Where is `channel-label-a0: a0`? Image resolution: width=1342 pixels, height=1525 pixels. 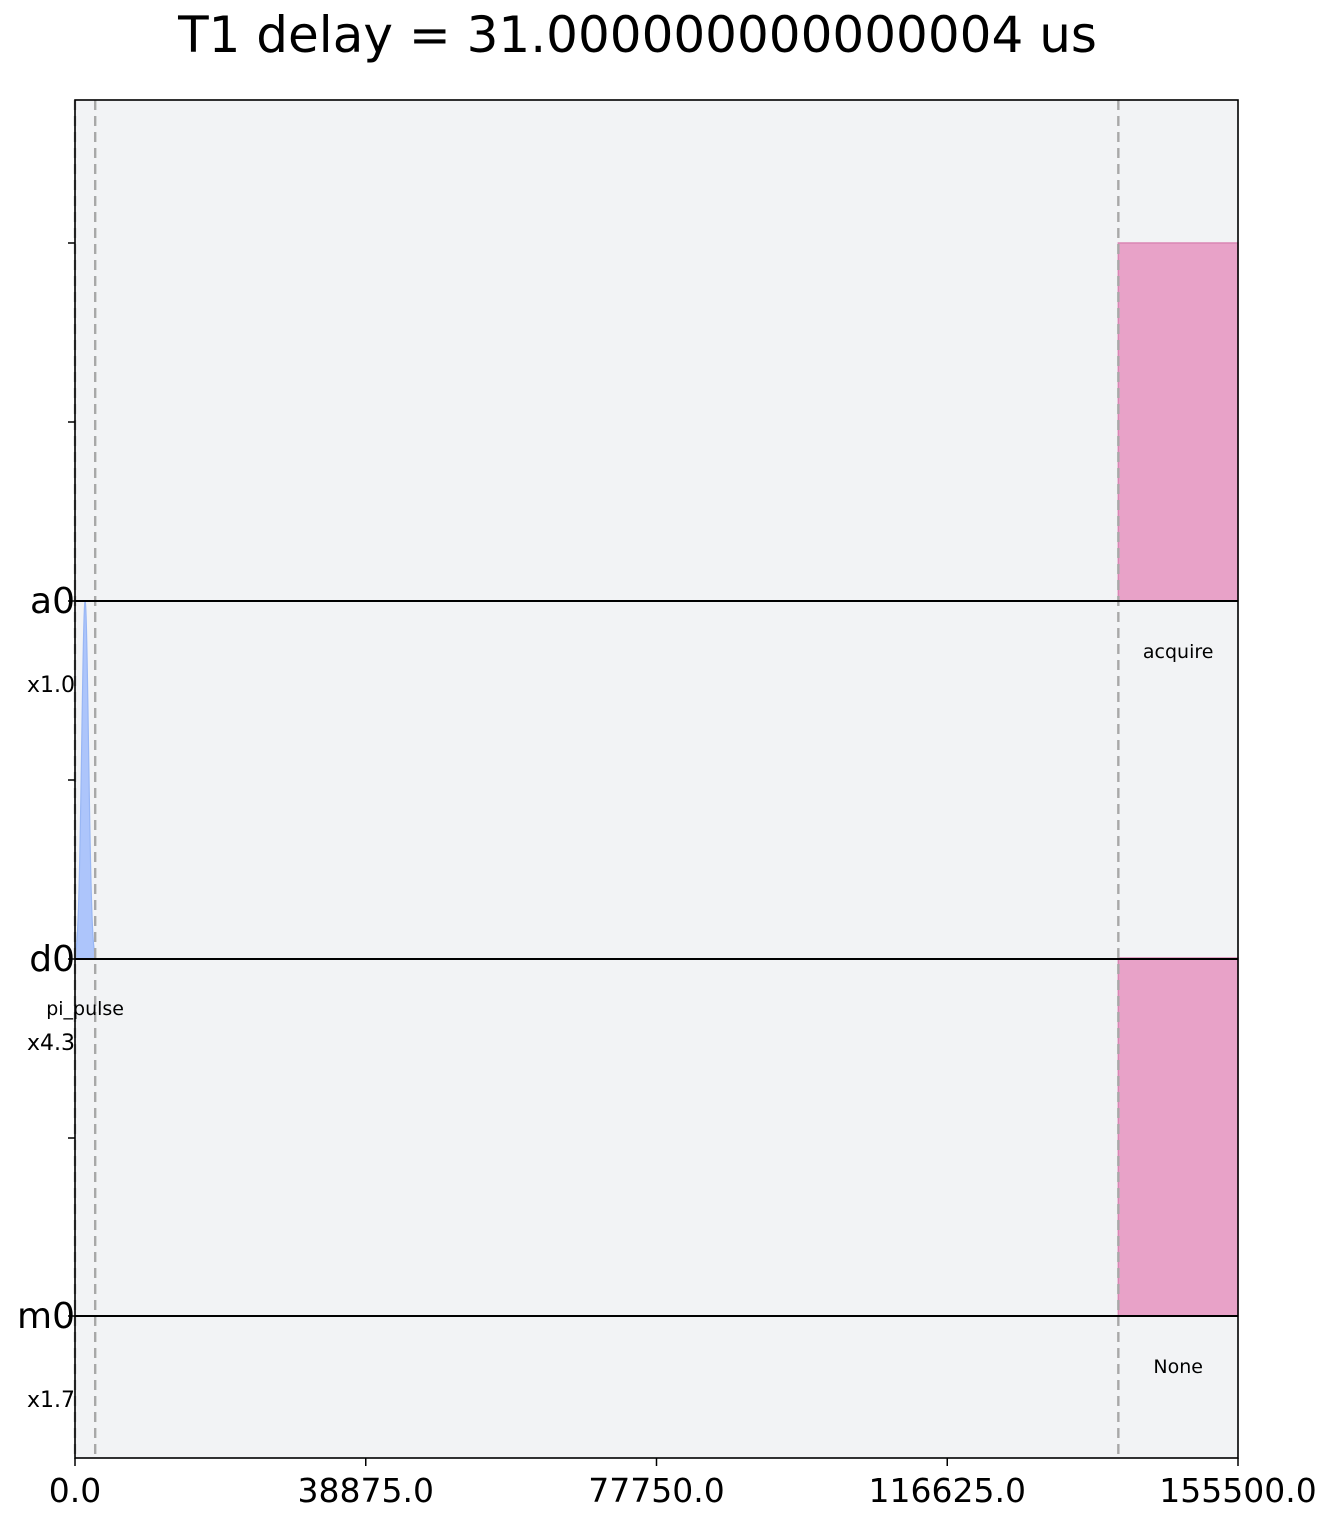 channel-label-a0: a0 is located at coordinates (52, 601).